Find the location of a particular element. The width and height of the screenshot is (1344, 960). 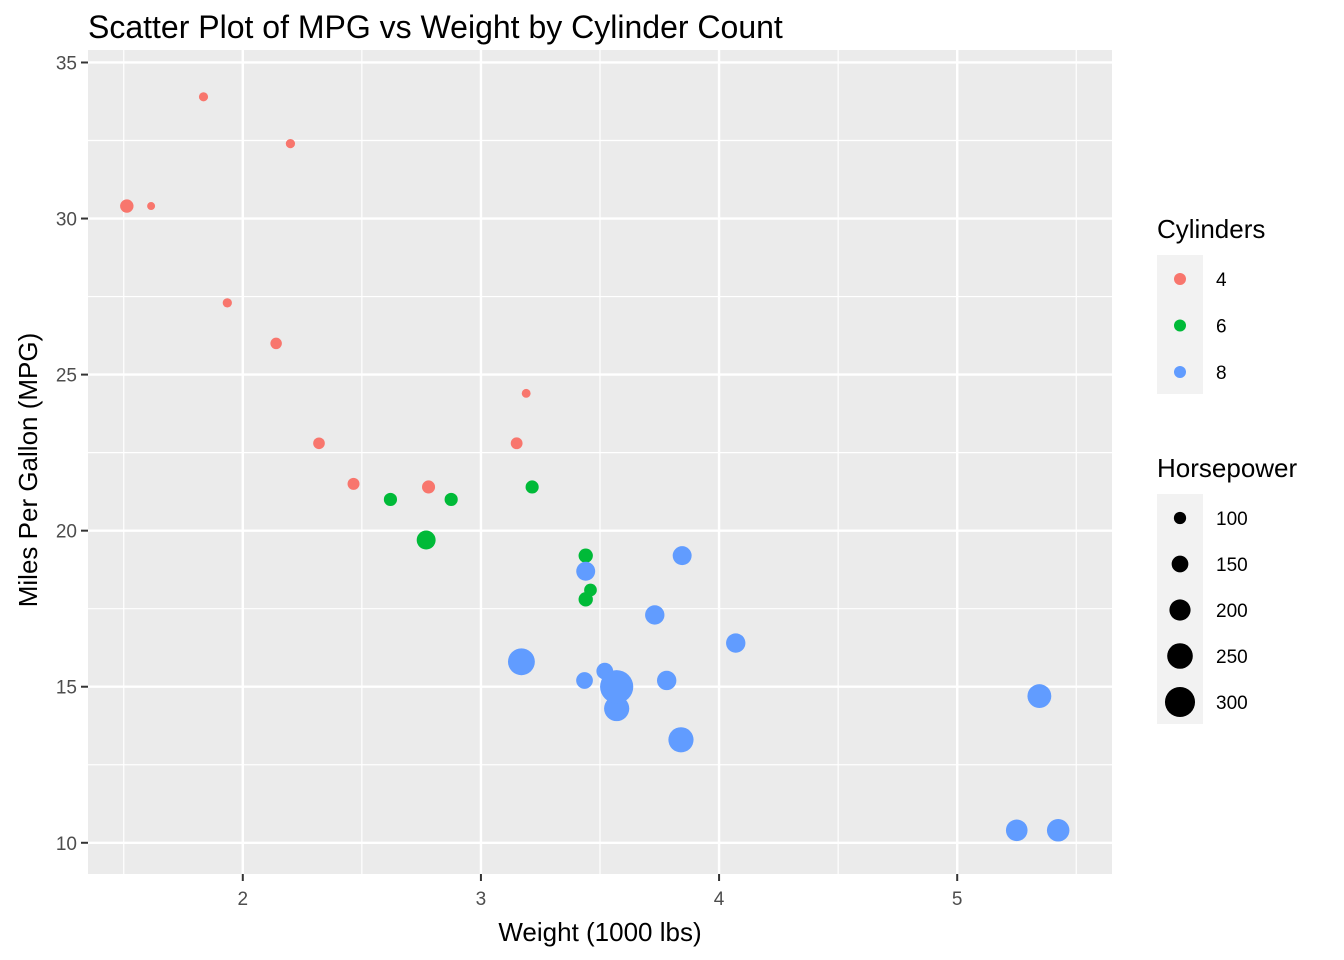

color-legend-title: Cylinders is located at coordinates (1211, 229).